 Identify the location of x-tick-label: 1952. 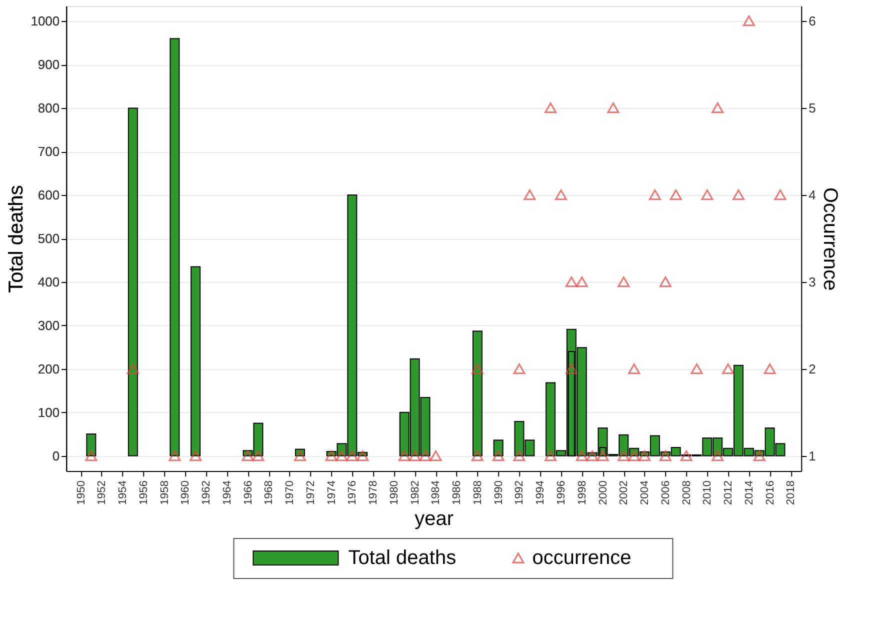
(102, 492).